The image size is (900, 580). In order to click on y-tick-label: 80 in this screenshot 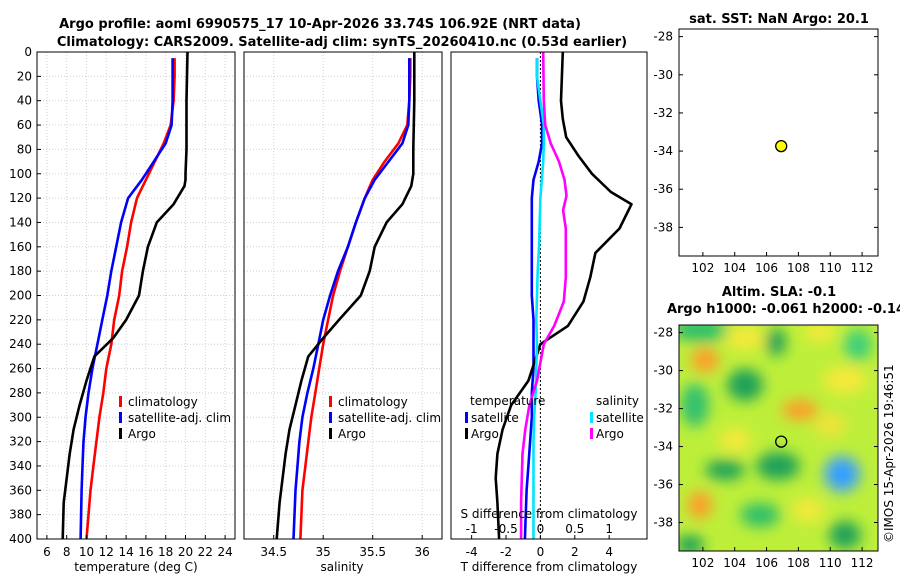, I will do `click(24, 149)`.